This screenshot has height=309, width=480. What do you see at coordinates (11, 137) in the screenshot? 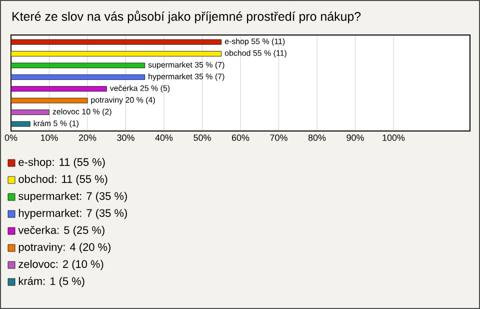
I see `x-tick-label: 0%` at bounding box center [11, 137].